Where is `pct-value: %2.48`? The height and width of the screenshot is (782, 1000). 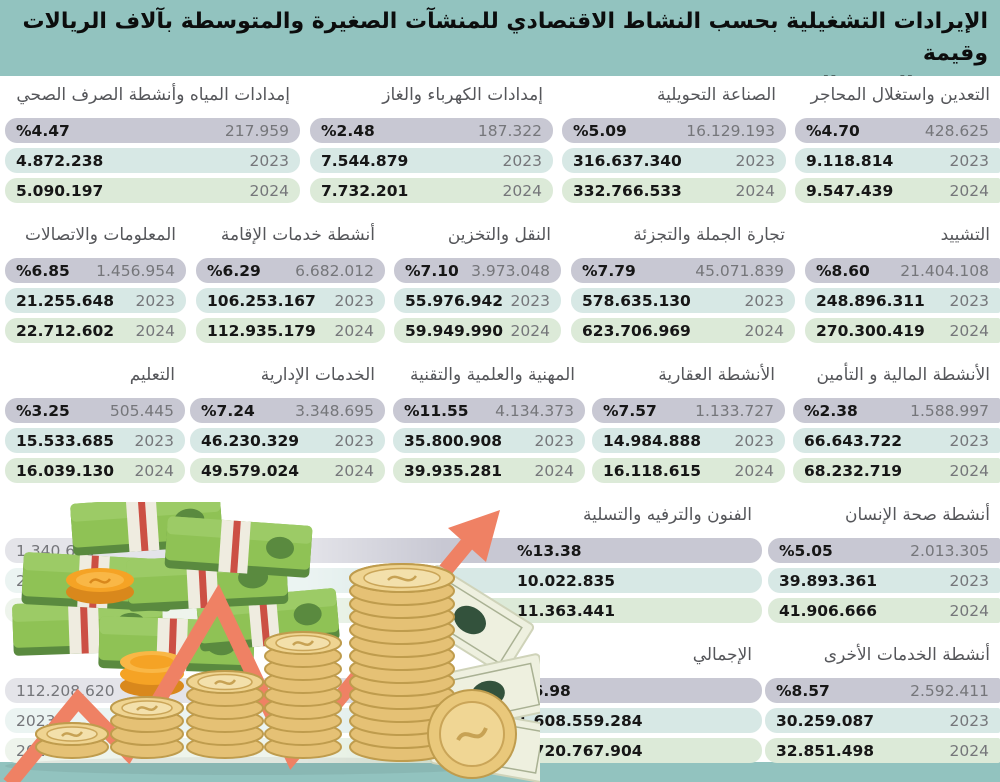
pct-value: %2.48 is located at coordinates (348, 130).